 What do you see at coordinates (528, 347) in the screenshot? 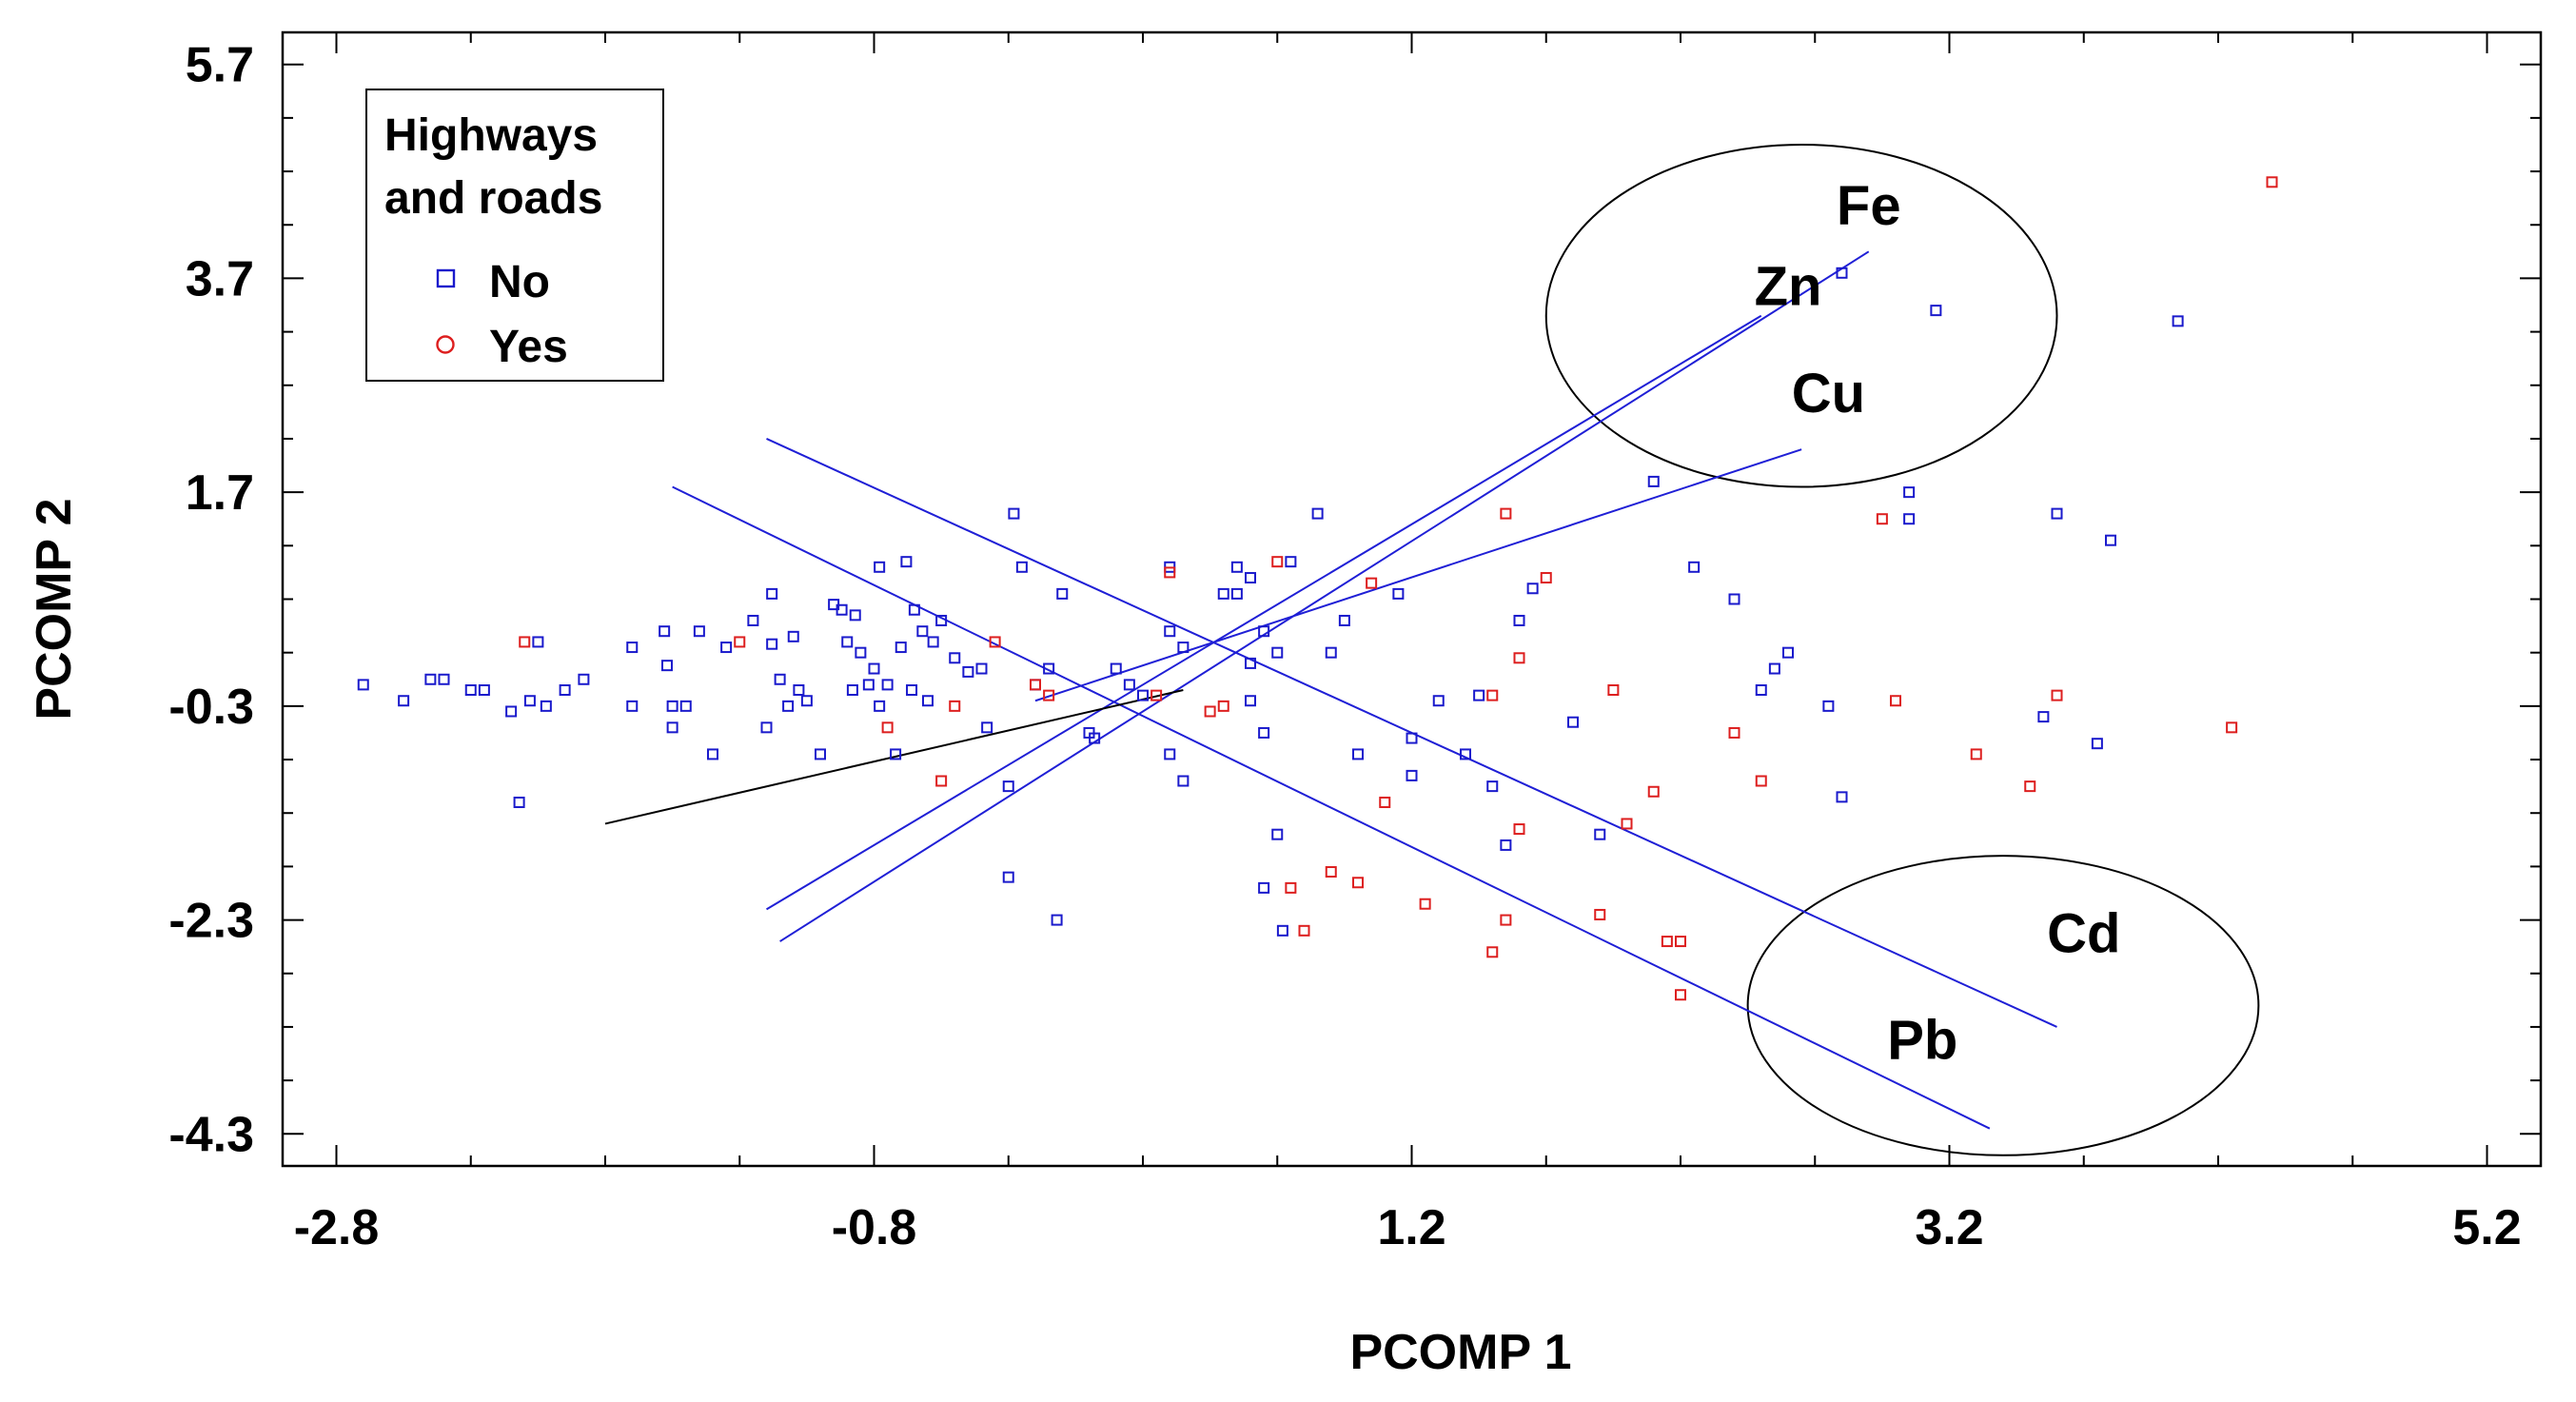
I see `legend-entry-yes: Yes` at bounding box center [528, 347].